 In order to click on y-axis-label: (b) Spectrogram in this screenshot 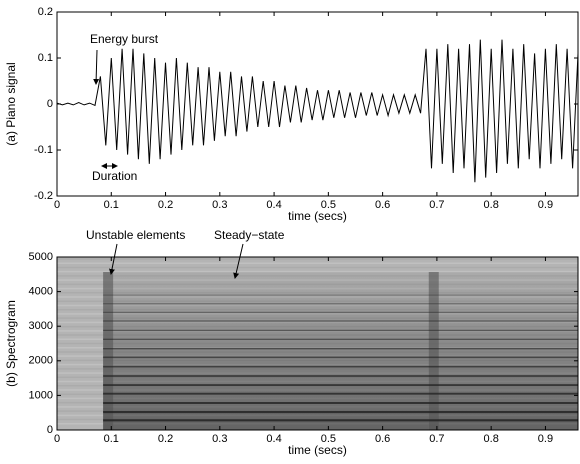, I will do `click(11, 343)`.